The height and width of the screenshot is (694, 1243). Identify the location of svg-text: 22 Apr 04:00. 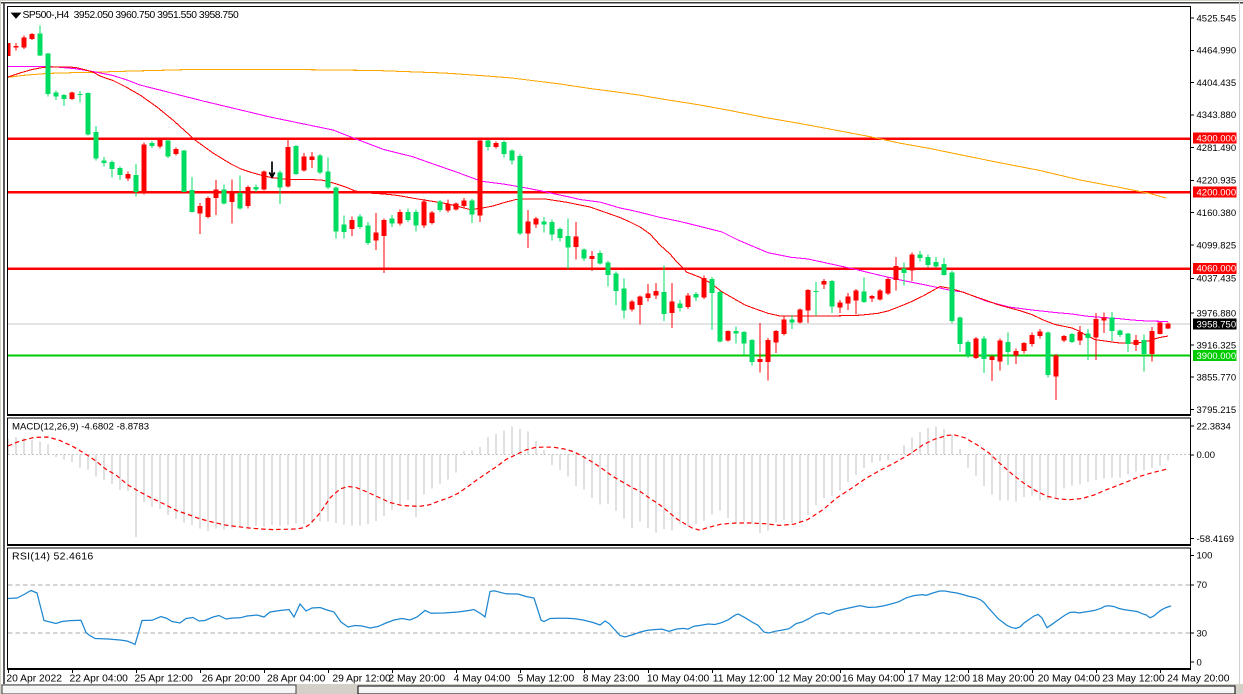
(99, 678).